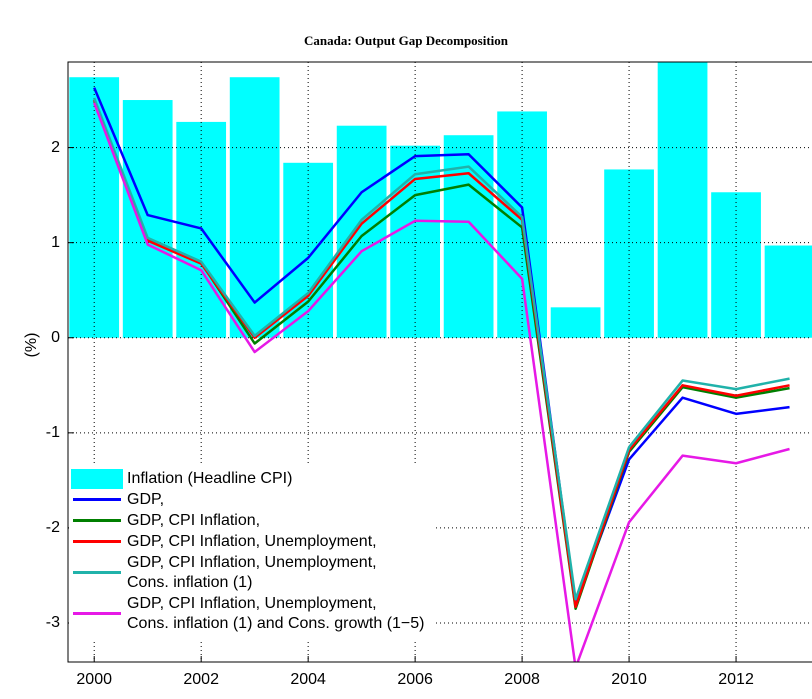  I want to click on y-tick-label: -1, so click(53, 432).